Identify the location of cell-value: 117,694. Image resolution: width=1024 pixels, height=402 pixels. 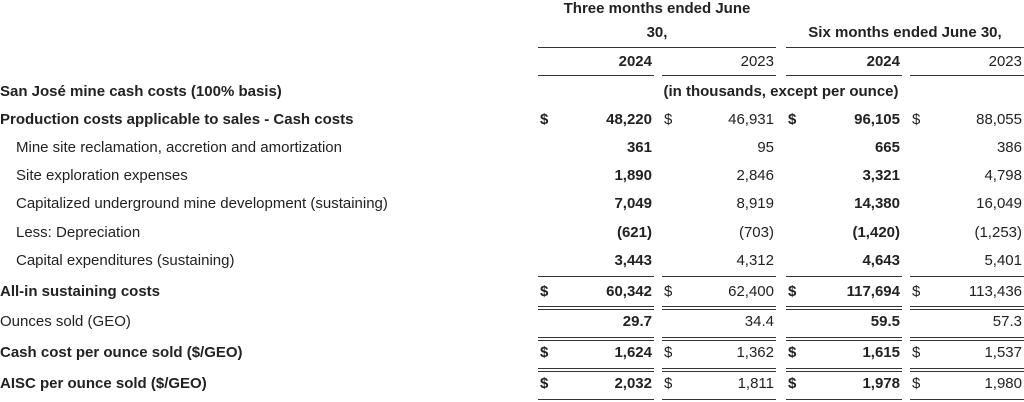
(873, 291).